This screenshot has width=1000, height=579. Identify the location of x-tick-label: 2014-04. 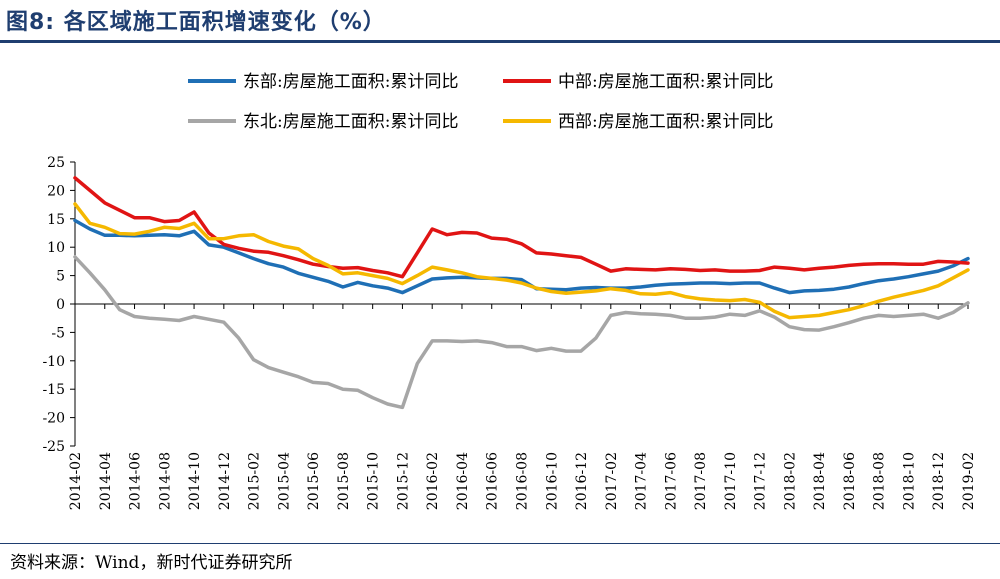
(106, 481).